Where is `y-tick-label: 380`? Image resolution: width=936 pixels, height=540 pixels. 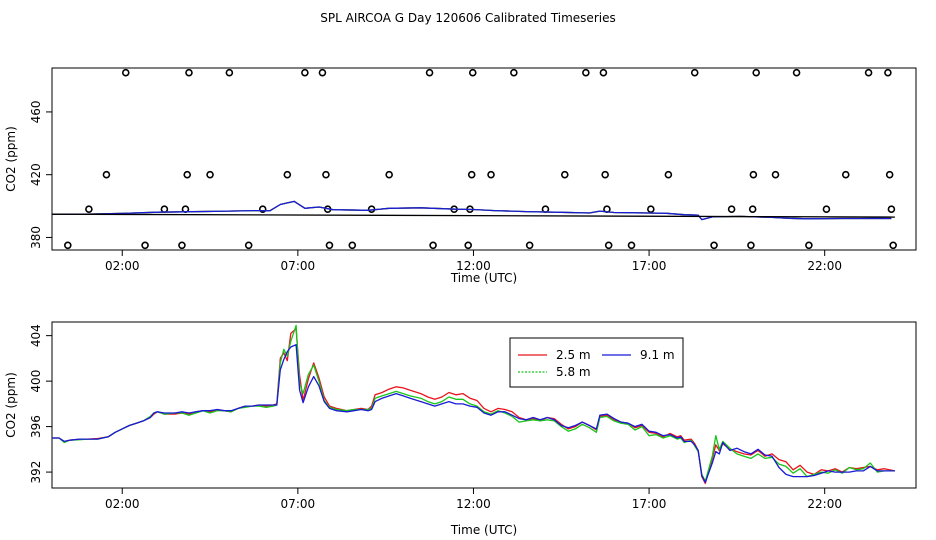
y-tick-label: 380 is located at coordinates (36, 237).